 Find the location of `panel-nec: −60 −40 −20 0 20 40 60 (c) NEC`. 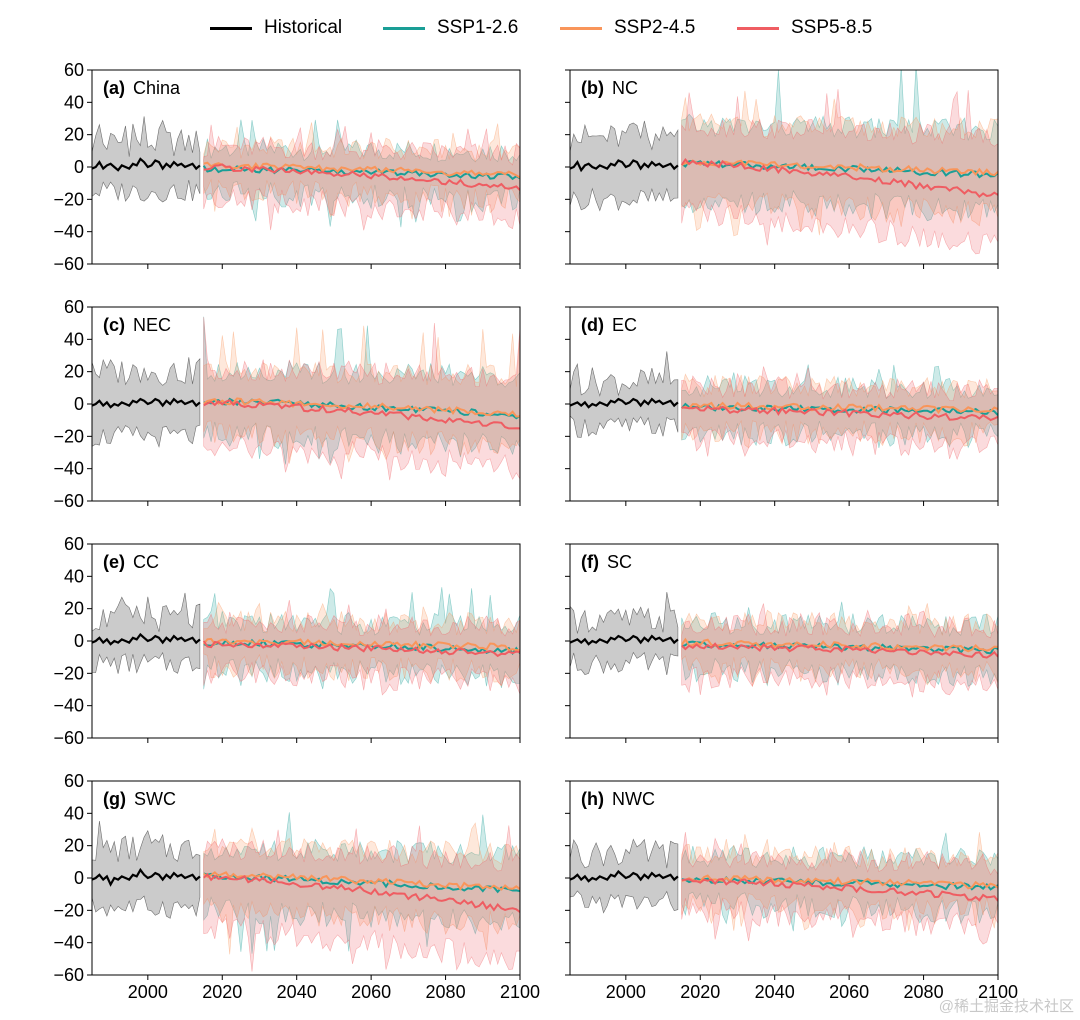

panel-nec: −60 −40 −20 0 20 40 60 (c) NEC is located at coordinates (287, 404).